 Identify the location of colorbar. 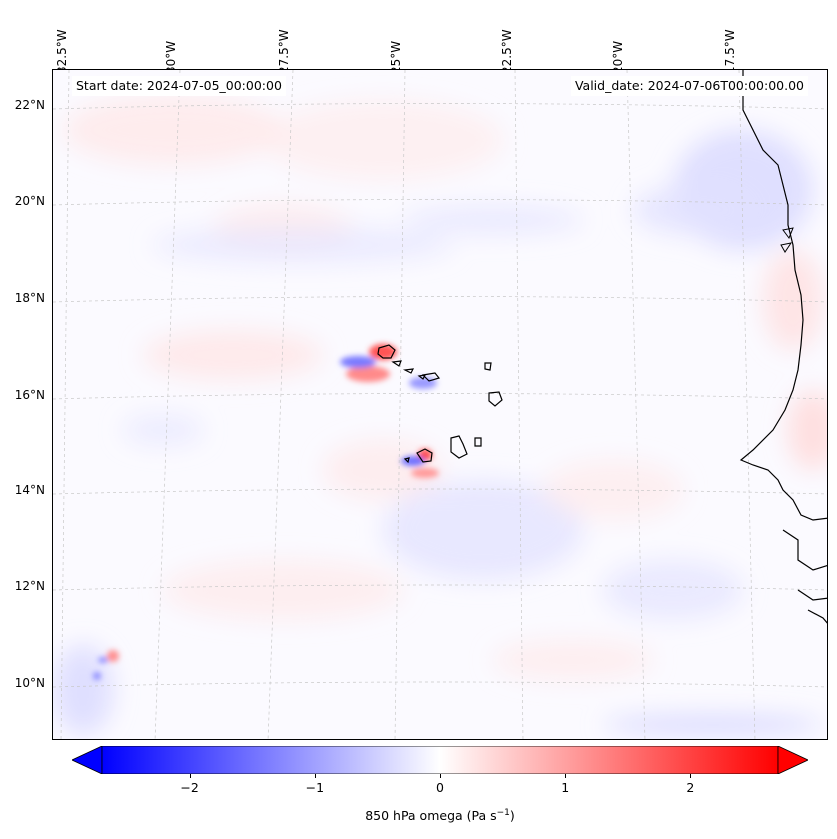
(440, 760).